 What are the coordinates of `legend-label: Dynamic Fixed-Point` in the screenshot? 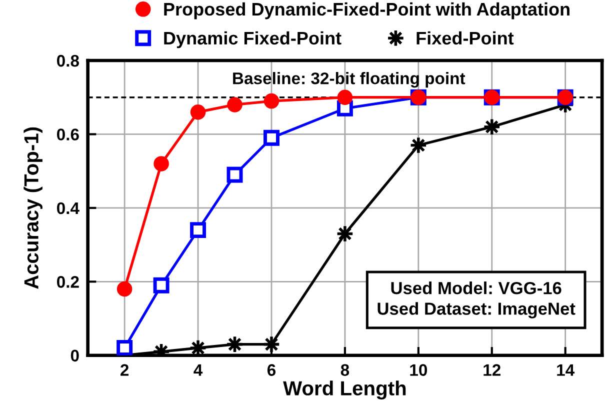 It's located at (253, 39).